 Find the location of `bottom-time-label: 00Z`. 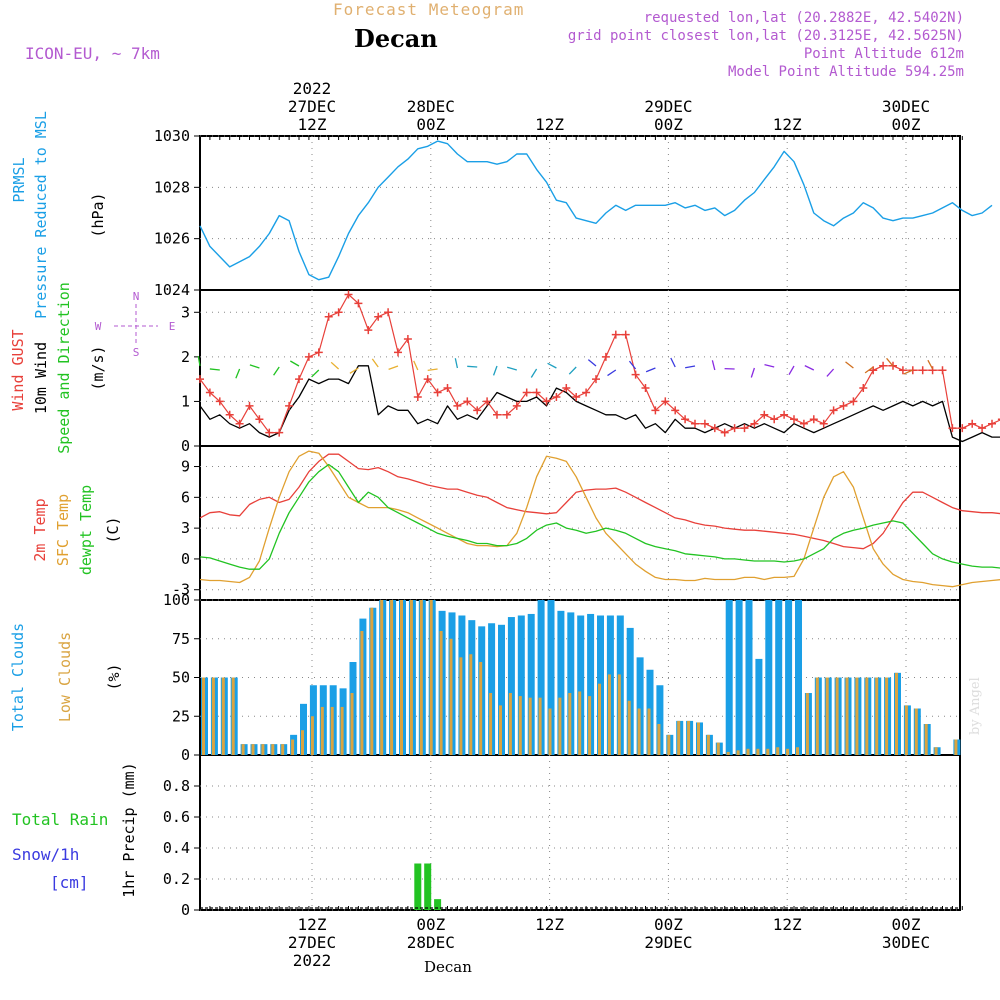

bottom-time-label: 00Z is located at coordinates (668, 924).